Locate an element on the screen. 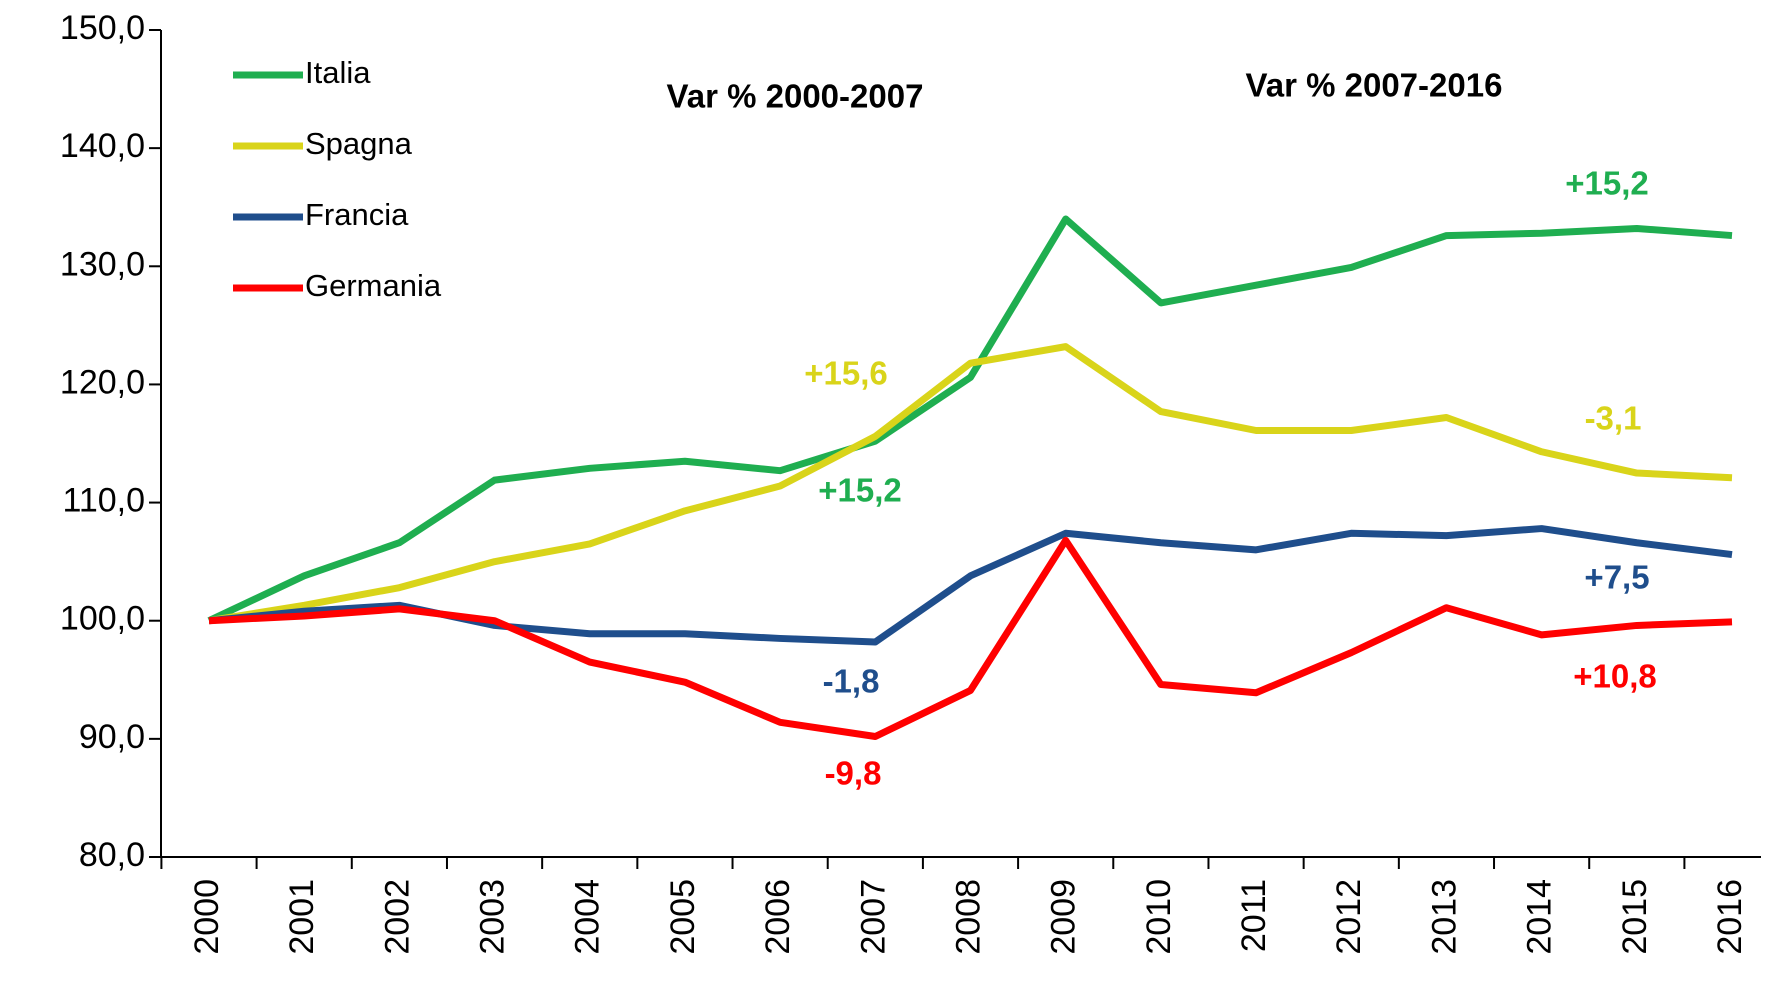 The height and width of the screenshot is (983, 1769). x-tick-label: 2008 is located at coordinates (968, 917).